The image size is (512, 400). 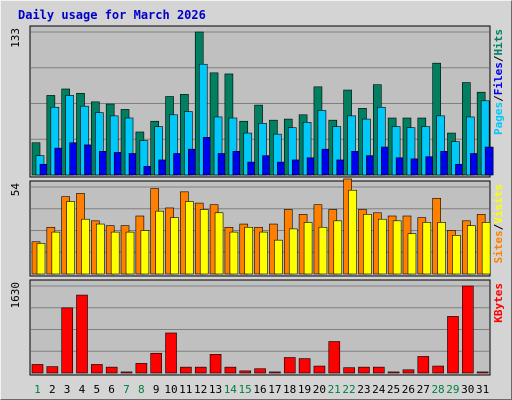 I want to click on x-tick-label-day-26: 26, so click(x=408, y=389).